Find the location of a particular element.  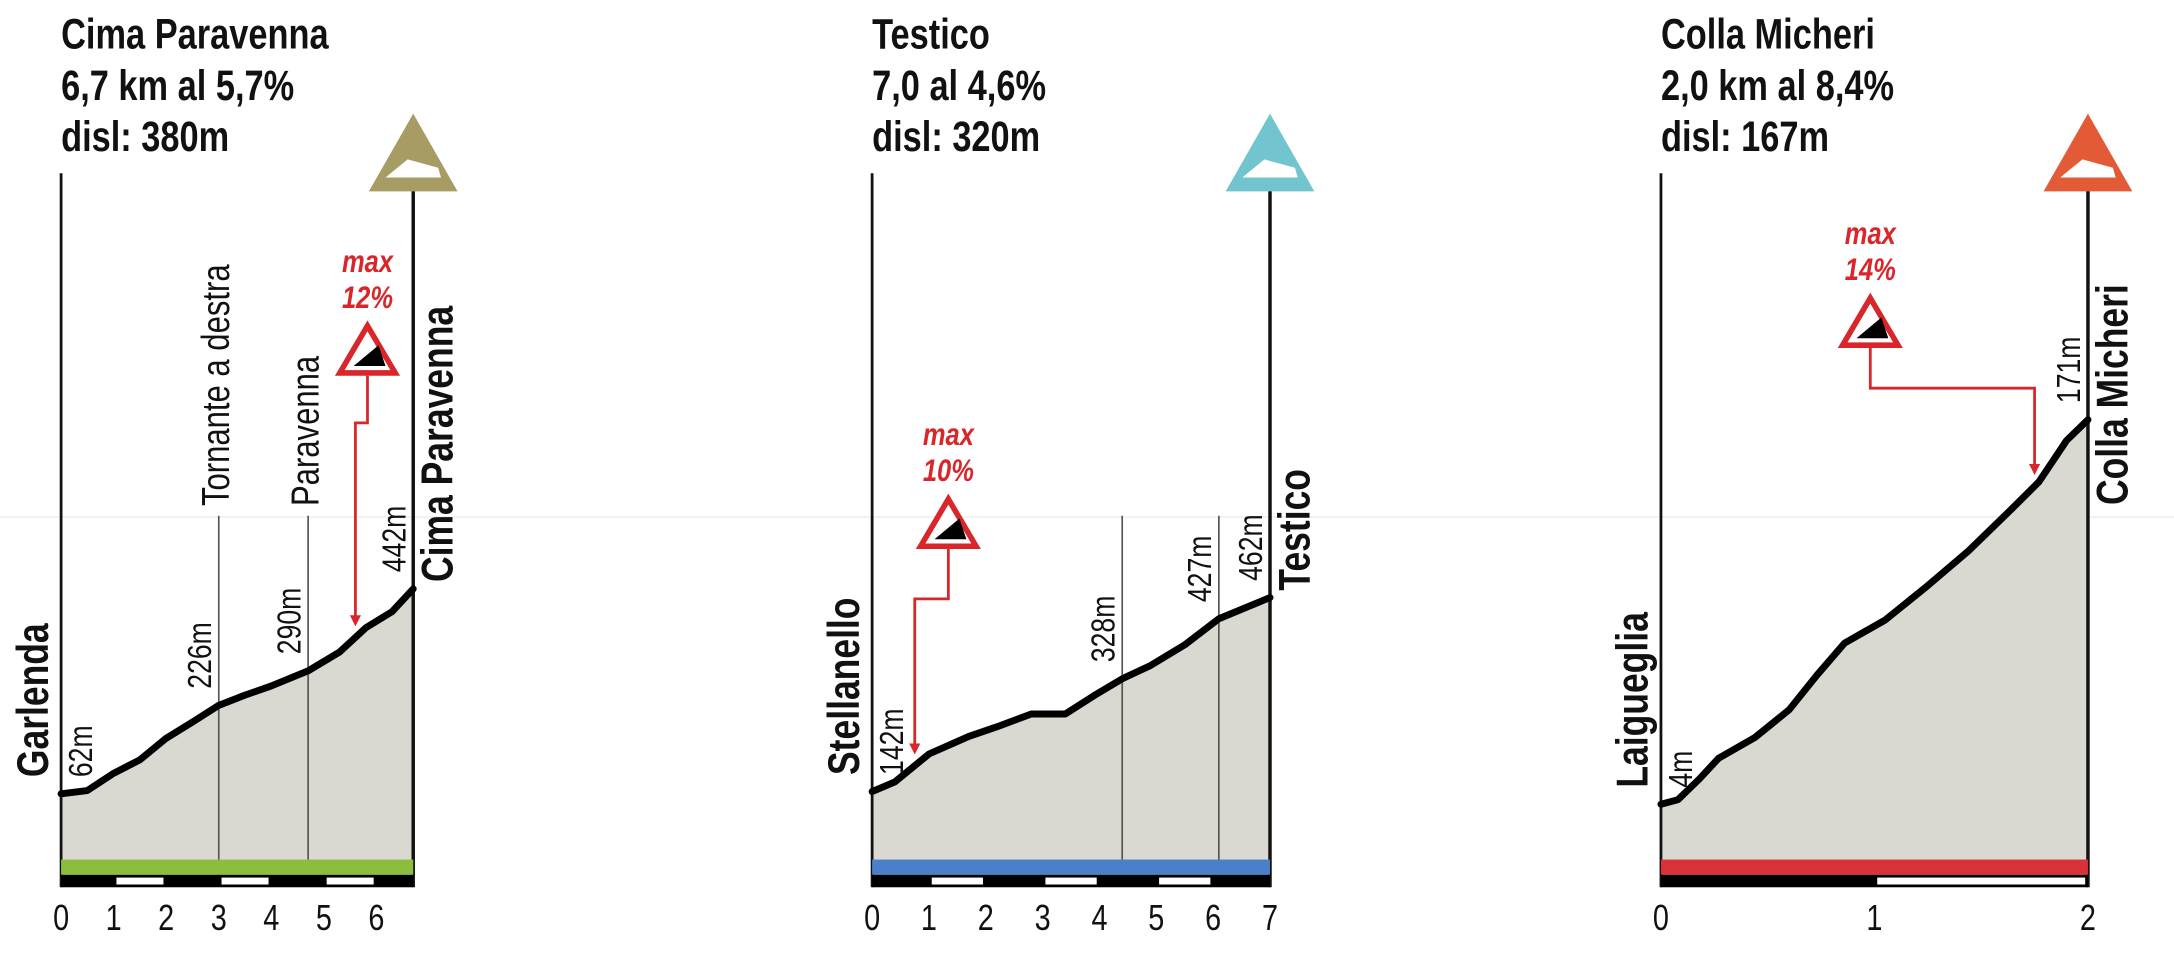

climb-title: Cima Paravenna is located at coordinates (195, 34).